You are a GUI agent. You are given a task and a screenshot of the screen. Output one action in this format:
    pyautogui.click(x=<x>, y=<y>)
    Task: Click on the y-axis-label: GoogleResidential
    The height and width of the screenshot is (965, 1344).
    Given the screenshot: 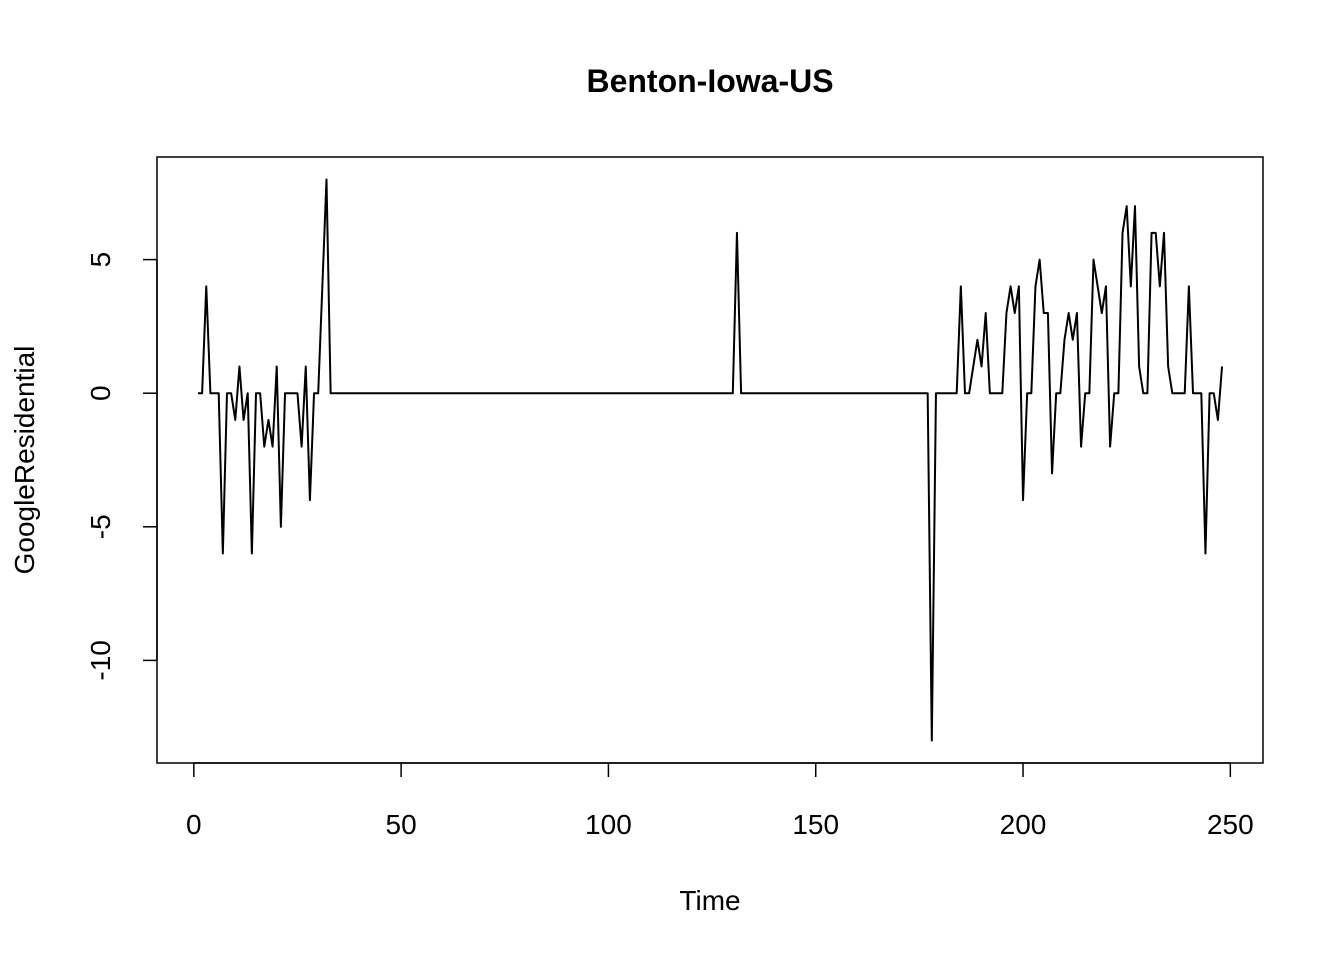 What is the action you would take?
    pyautogui.click(x=24, y=460)
    